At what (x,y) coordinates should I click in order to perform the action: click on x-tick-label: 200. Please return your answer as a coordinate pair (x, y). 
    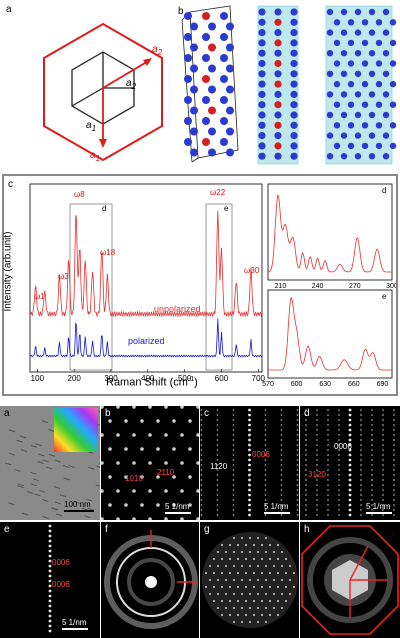
    Looking at the image, I should click on (75, 378).